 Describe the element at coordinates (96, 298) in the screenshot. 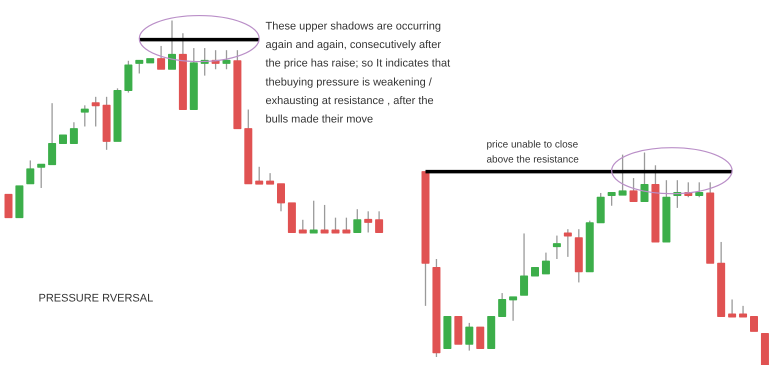

I see `text: PRESSURE RVERSAL` at that location.